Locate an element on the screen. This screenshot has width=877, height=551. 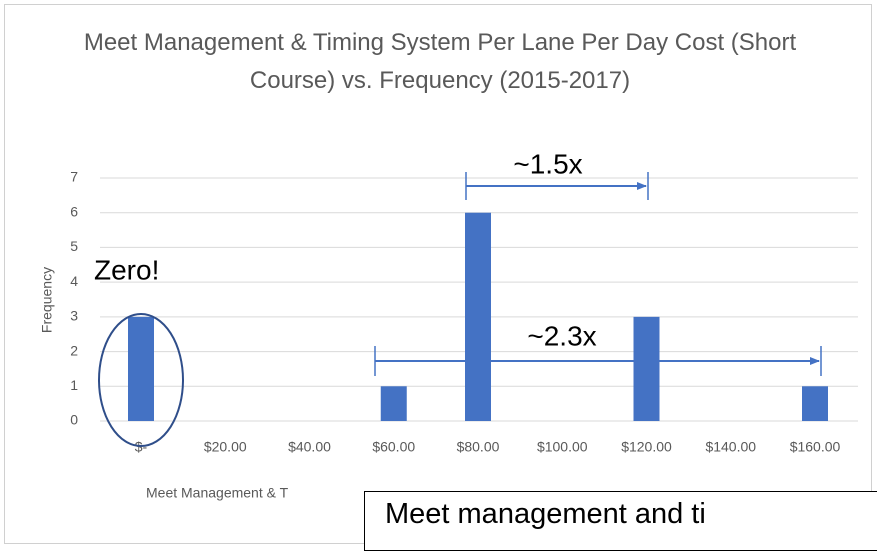
x-tick-label: $20.00 is located at coordinates (225, 447).